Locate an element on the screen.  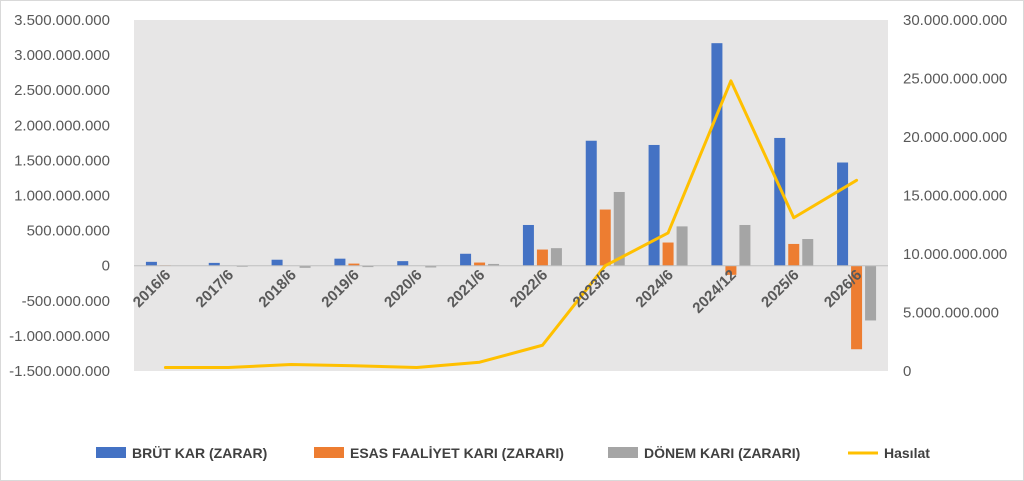
right-tick-label: 30.000.000.000 is located at coordinates (955, 20).